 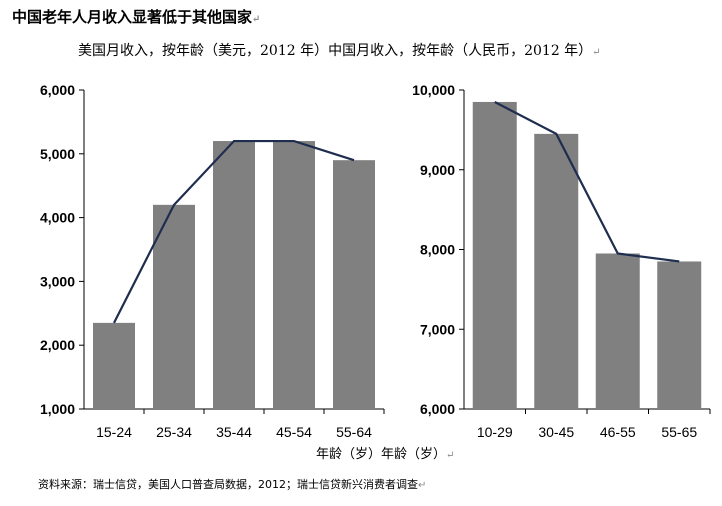 What do you see at coordinates (414, 454) in the screenshot?
I see `x-axis-label-right: 年龄（岁）` at bounding box center [414, 454].